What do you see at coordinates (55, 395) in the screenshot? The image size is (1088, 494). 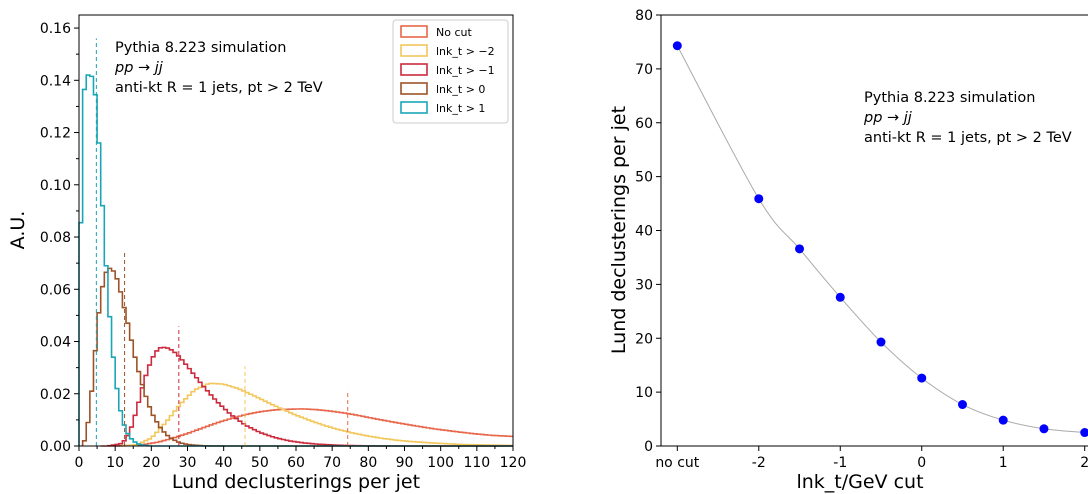 I see `left-y-tick-label: 0.02` at bounding box center [55, 395].